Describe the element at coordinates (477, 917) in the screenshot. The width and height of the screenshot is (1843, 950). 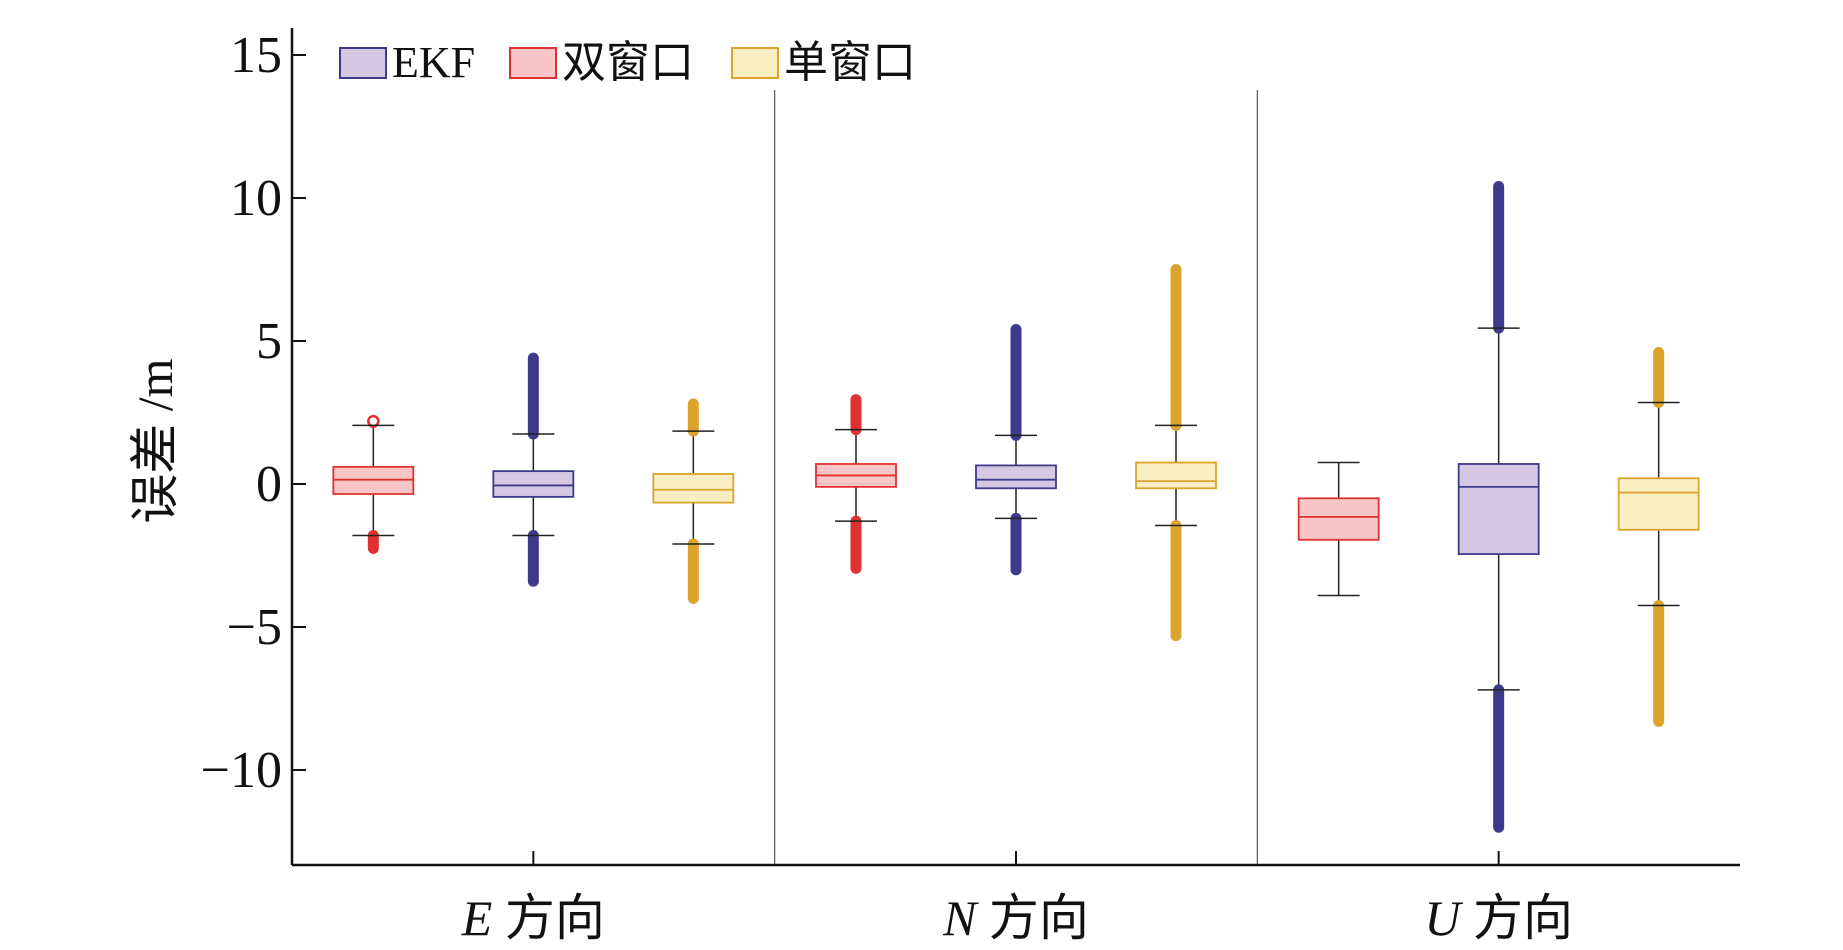
I see `x-category-axis-letter: E` at that location.